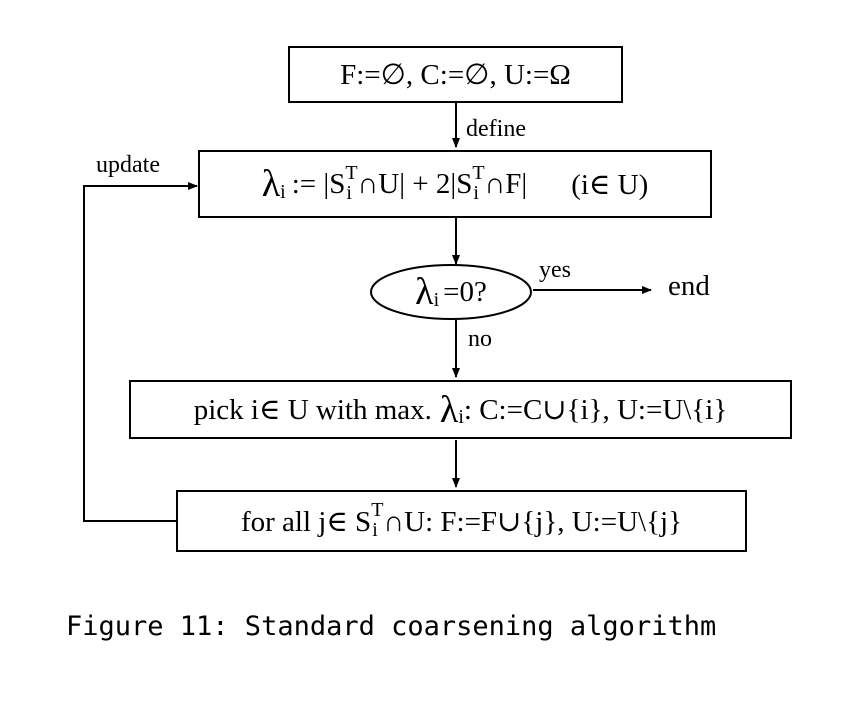 This screenshot has height=701, width=859. I want to click on init-text: F:=∅, C:=∅, U:=Ω, so click(455, 74).